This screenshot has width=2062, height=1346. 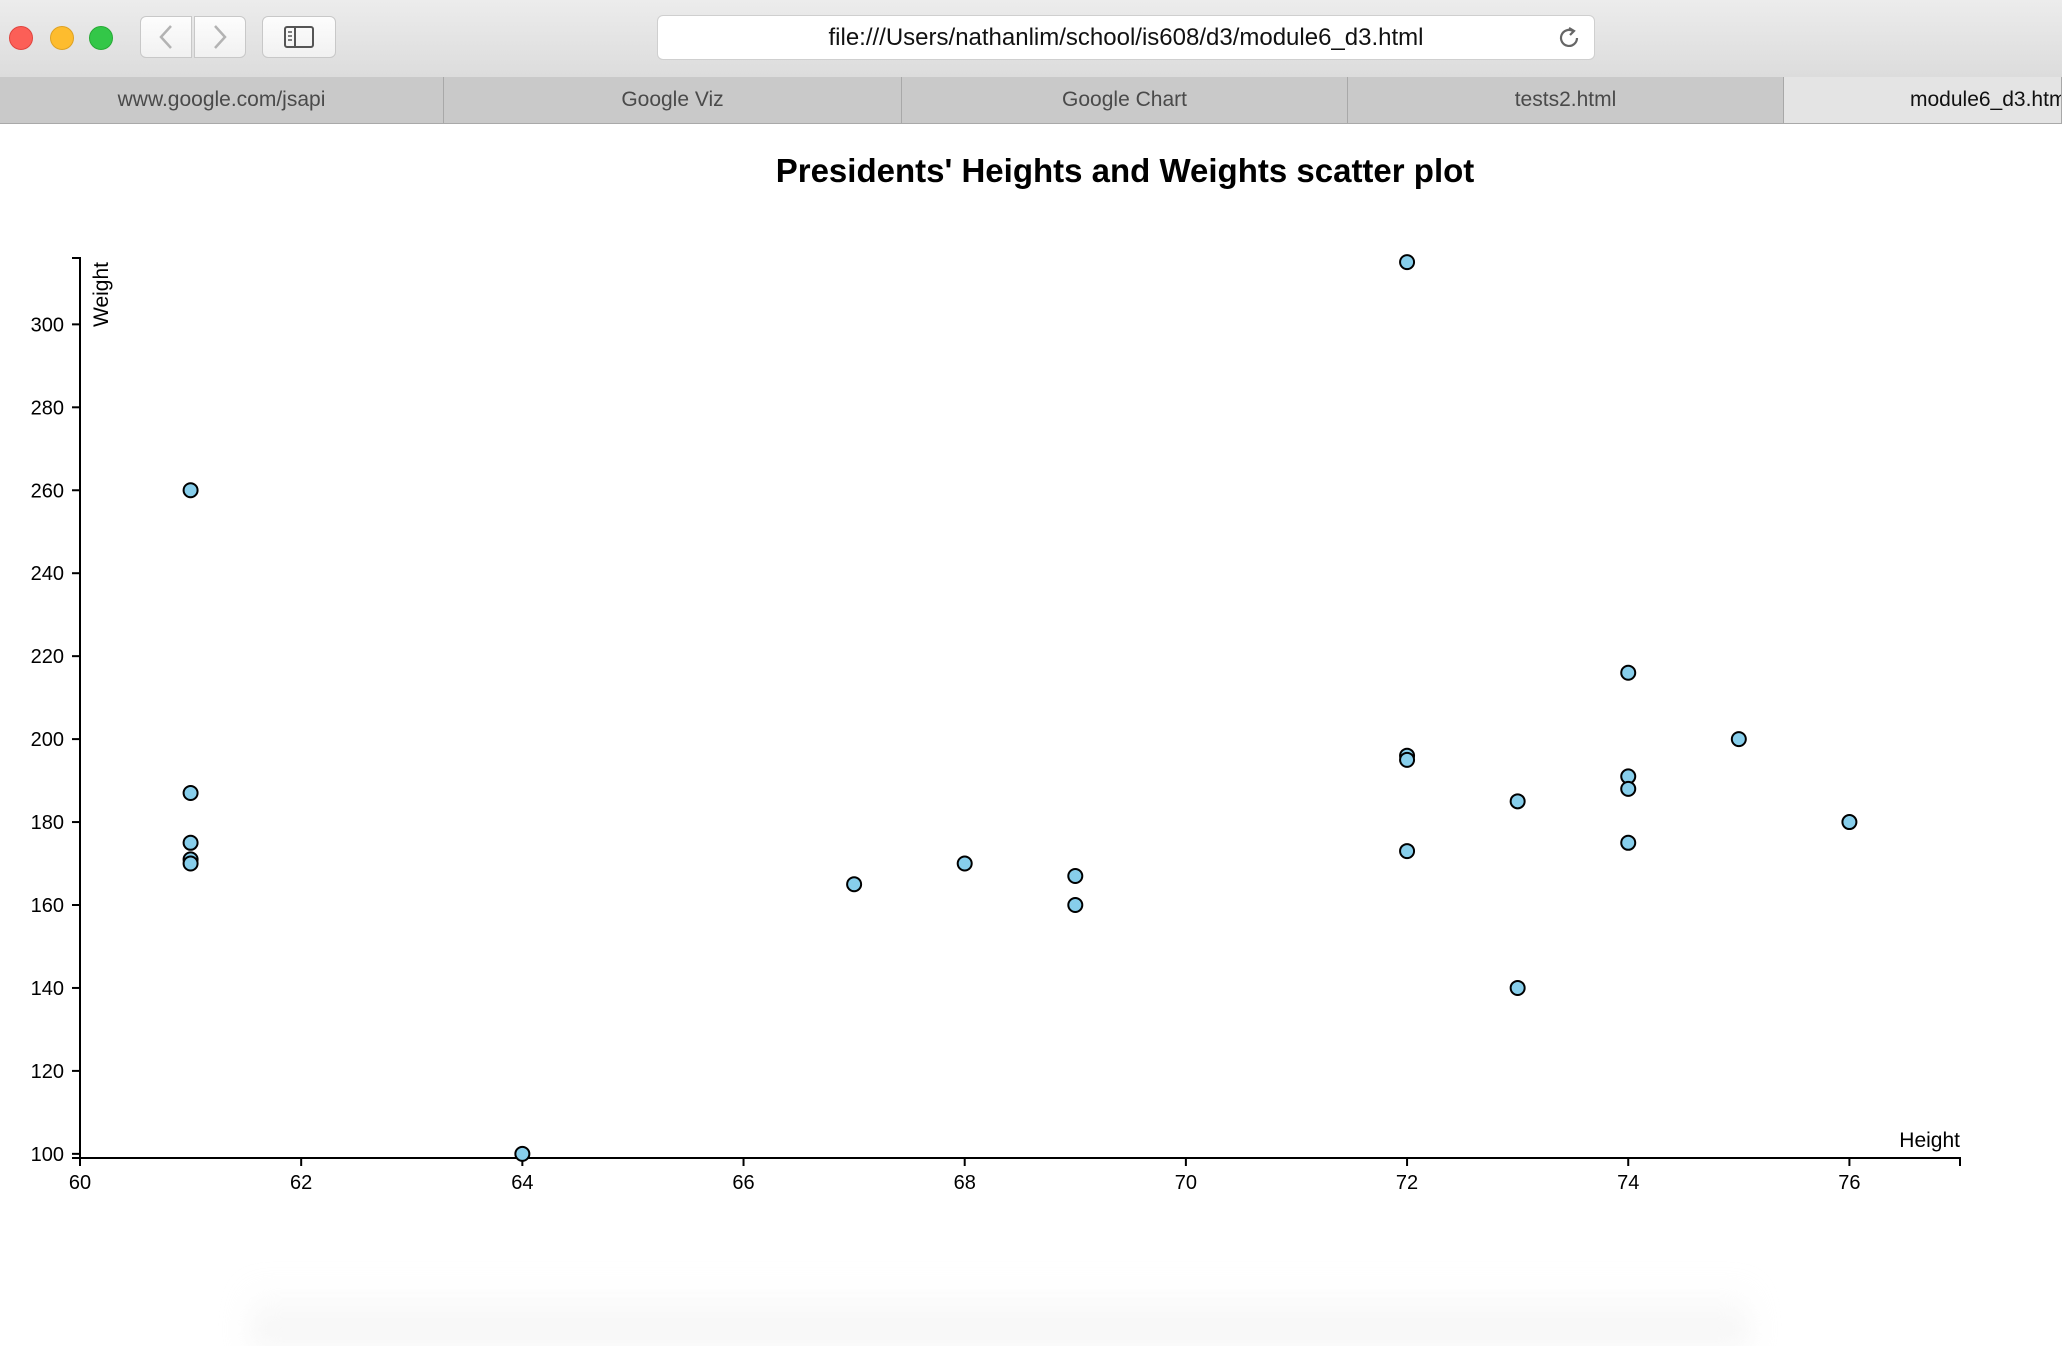 I want to click on tab-google-jsapi: www.google.com/jsapi, so click(x=222, y=100).